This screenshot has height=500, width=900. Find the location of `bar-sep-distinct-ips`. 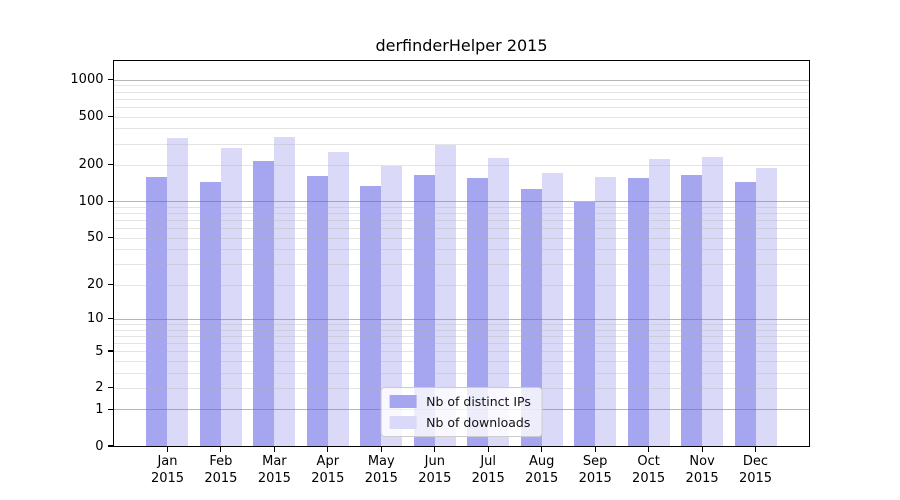

bar-sep-distinct-ips is located at coordinates (585, 324).